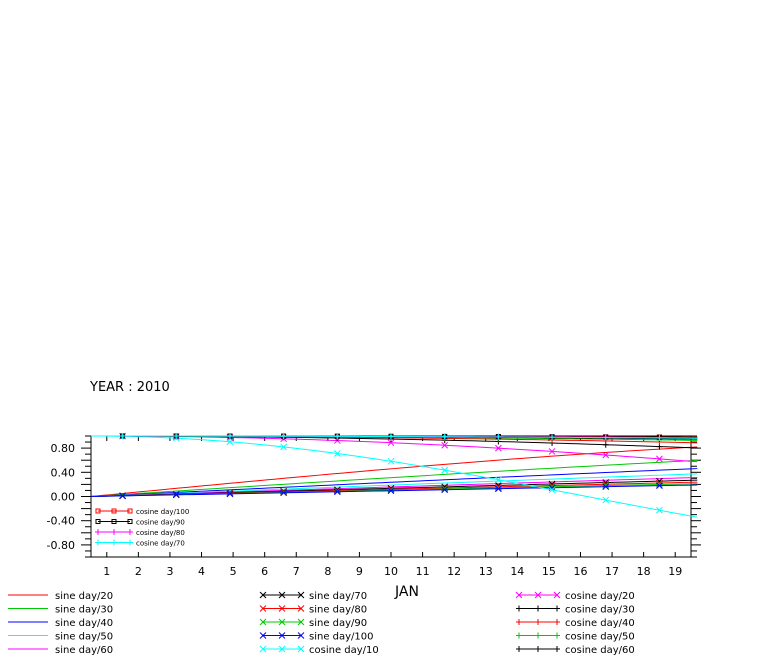 The image size is (768, 662). What do you see at coordinates (600, 596) in the screenshot?
I see `legend-label: cosine day/20` at bounding box center [600, 596].